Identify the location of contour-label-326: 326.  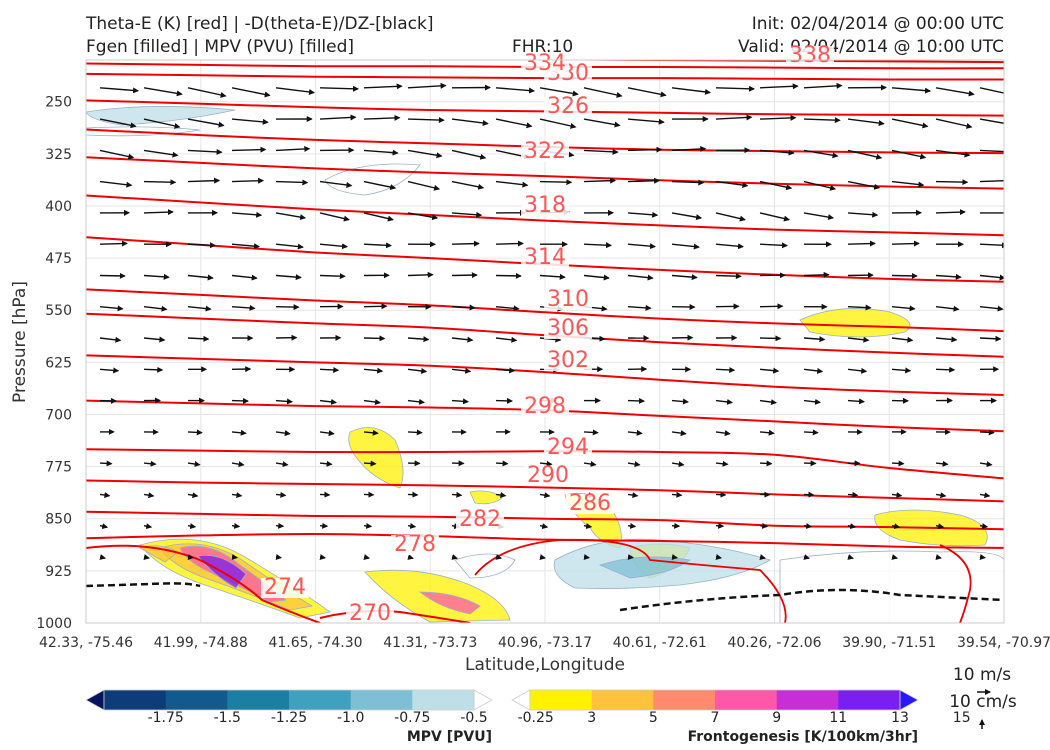
(568, 106).